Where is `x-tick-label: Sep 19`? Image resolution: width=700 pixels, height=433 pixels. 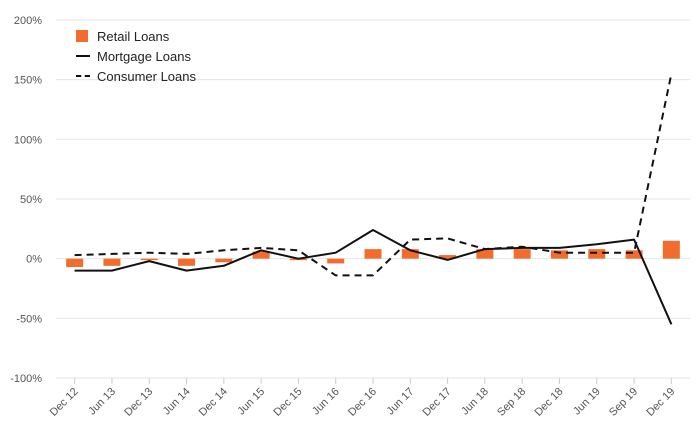
x-tick-label: Sep 19 is located at coordinates (623, 402).